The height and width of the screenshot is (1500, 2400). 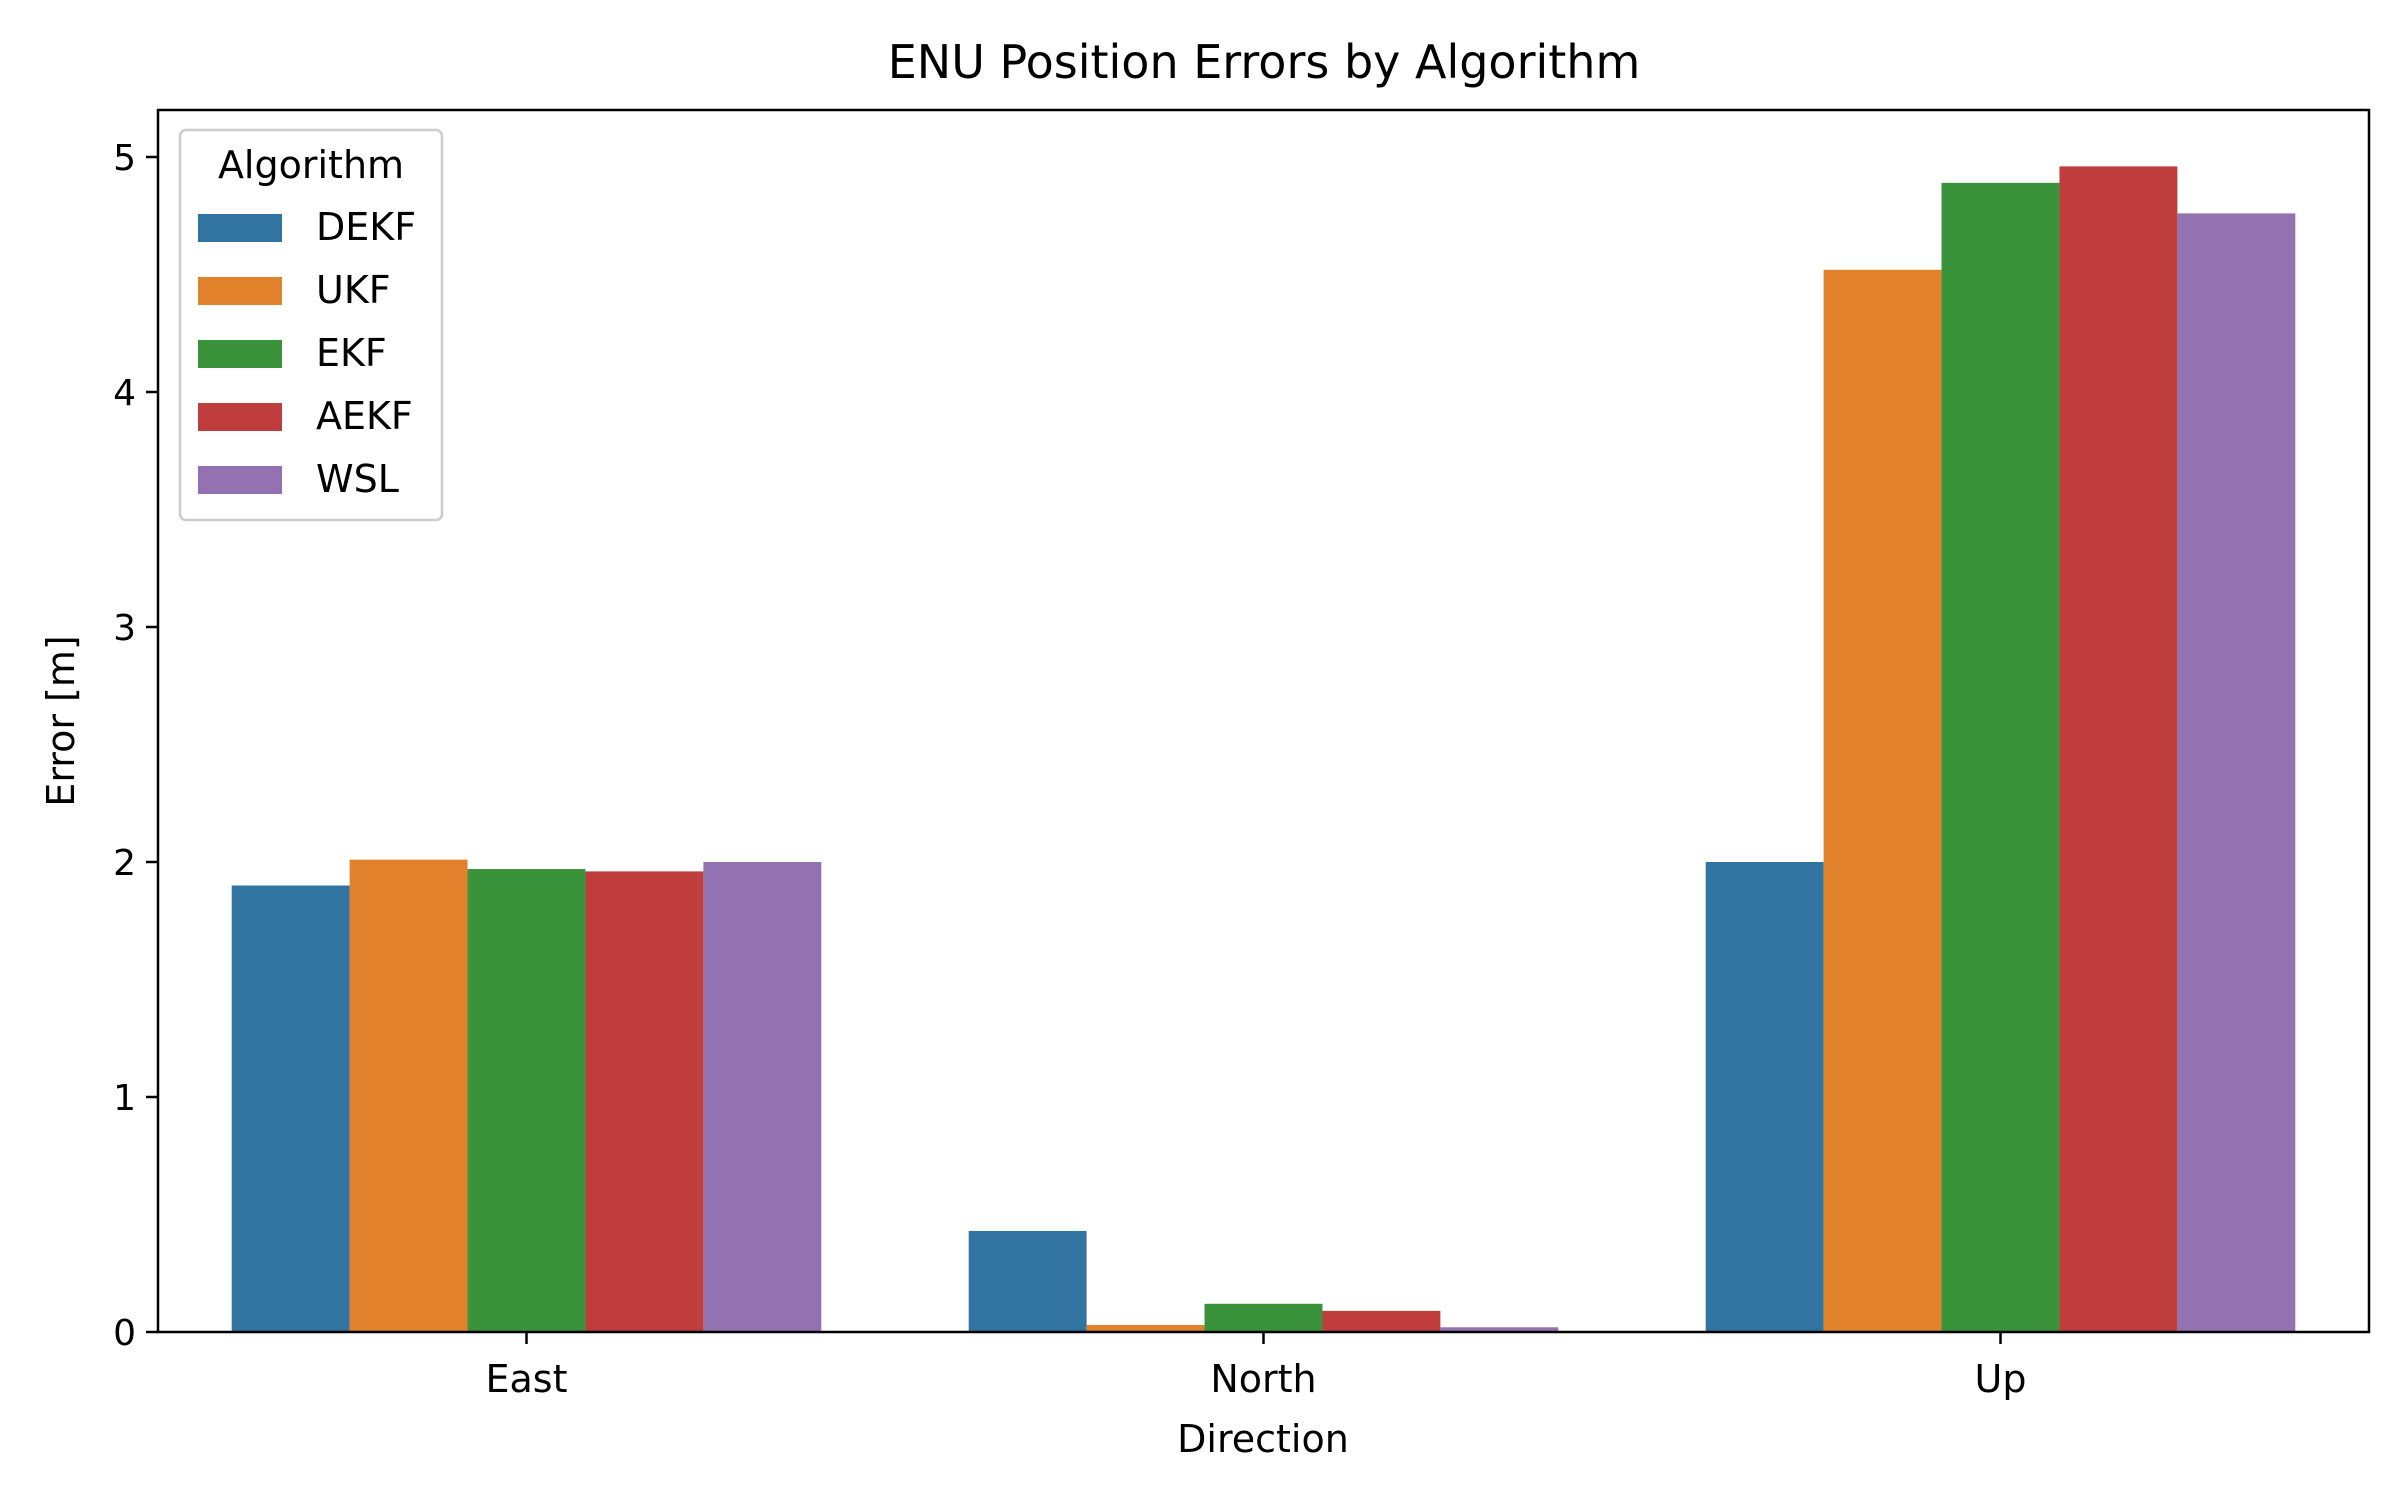 I want to click on legend-swatch-aekf, so click(x=240, y=417).